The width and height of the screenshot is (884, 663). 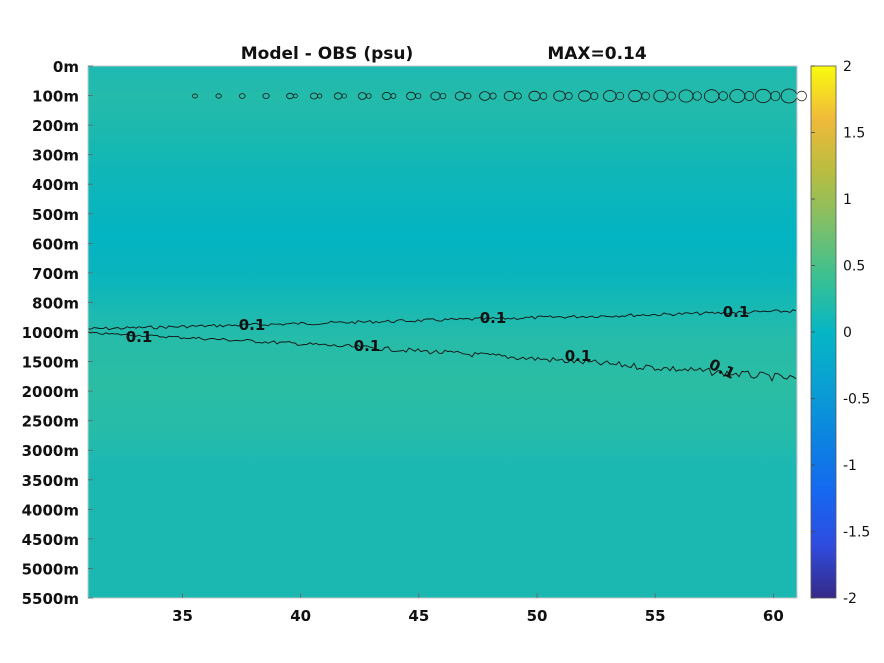 I want to click on colorbar-tick-label: 0.5, so click(x=854, y=267).